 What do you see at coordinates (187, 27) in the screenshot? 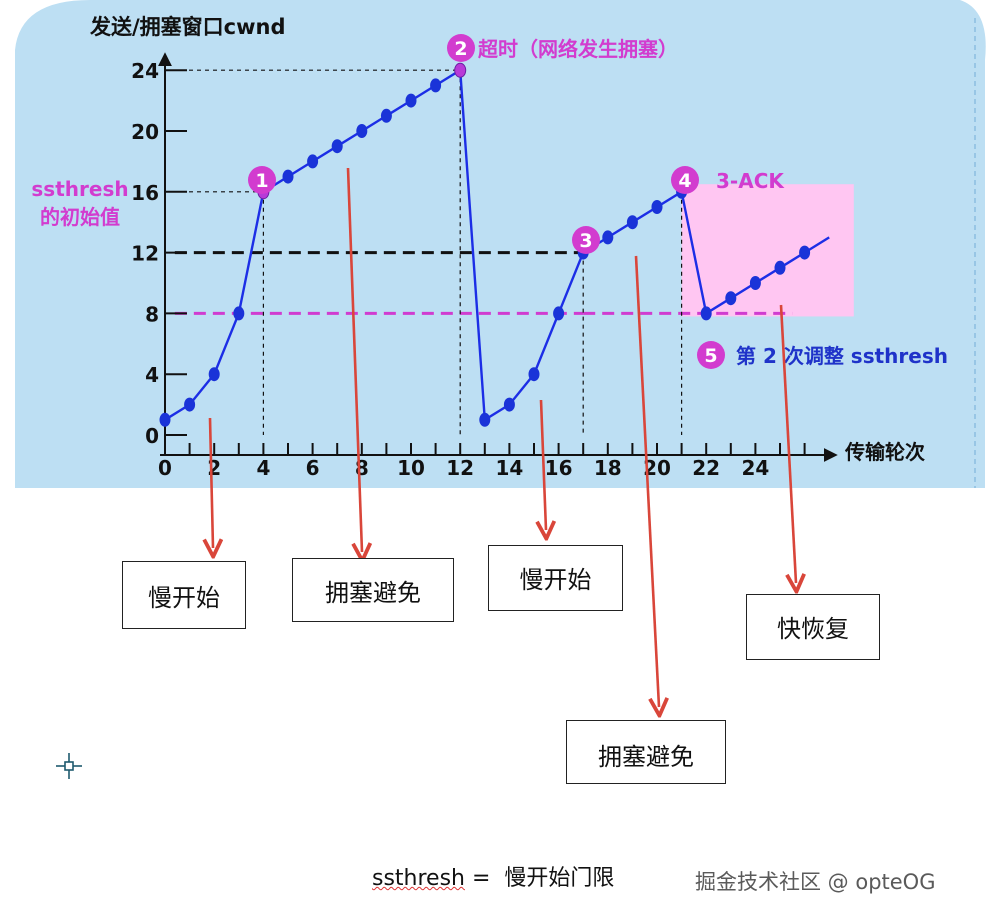
I see `y-axis-title: 发送/拥塞窗口cwnd` at bounding box center [187, 27].